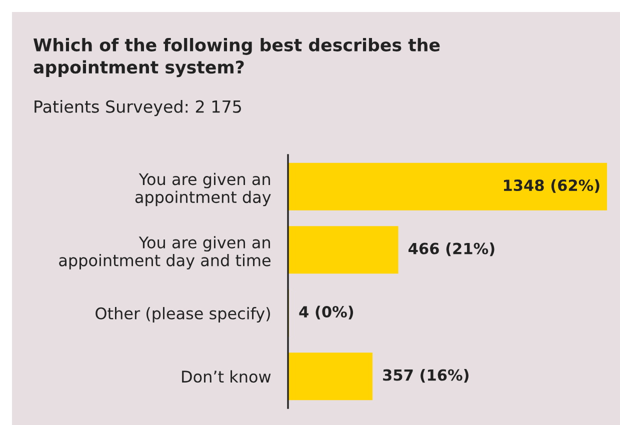 The image size is (620, 425). What do you see at coordinates (226, 376) in the screenshot?
I see `y-tick-label: Don’t know` at bounding box center [226, 376].